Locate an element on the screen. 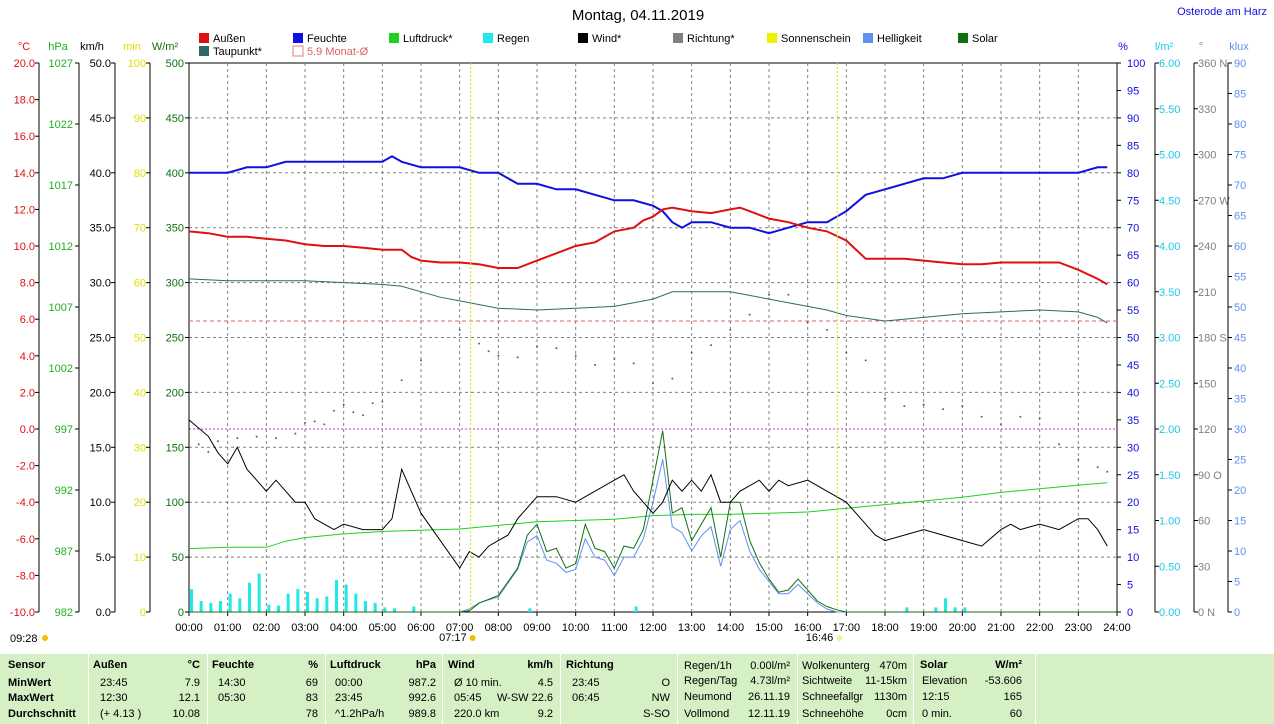 The image size is (1274, 724). rain-stat-value: 0.00l/m² is located at coordinates (770, 666).